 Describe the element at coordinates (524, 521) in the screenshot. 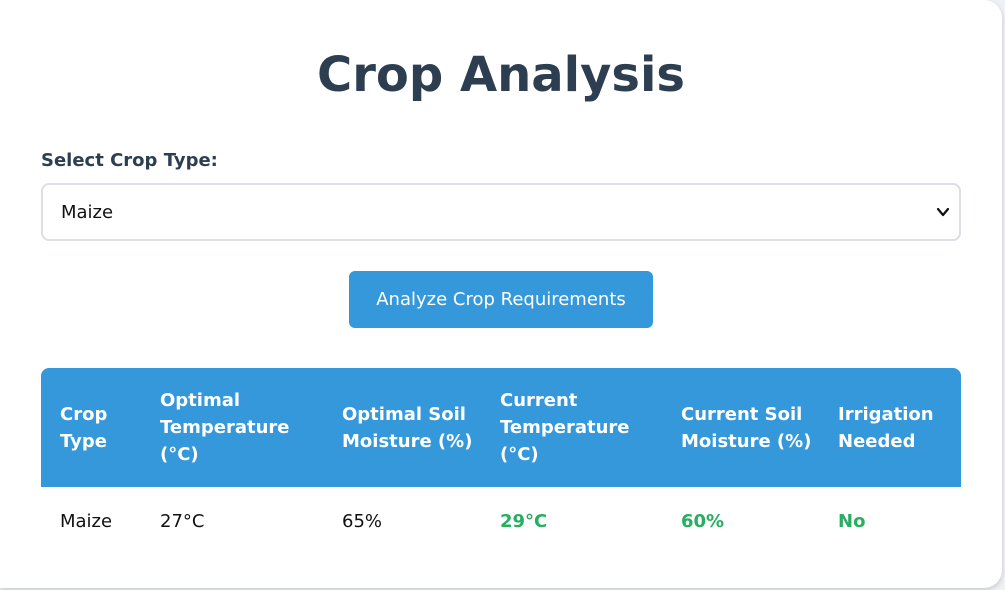

I see `cell-current-temperature: 29°C` at that location.